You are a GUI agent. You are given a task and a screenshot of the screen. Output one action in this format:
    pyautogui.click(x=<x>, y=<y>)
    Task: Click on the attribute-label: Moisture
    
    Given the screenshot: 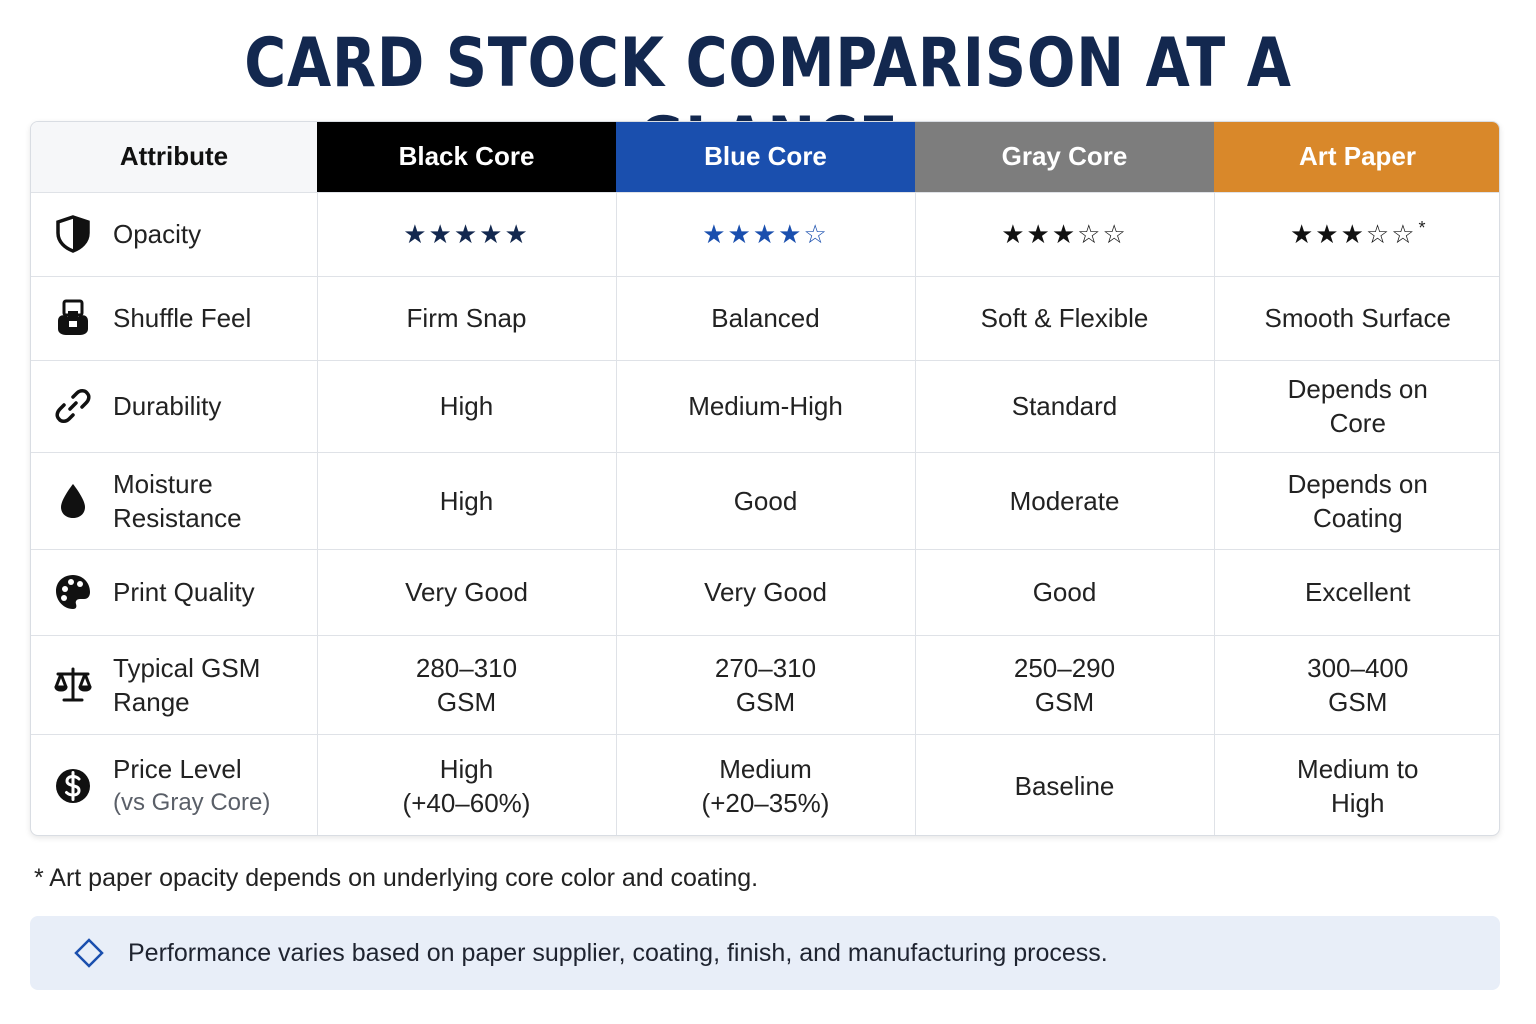 What is the action you would take?
    pyautogui.click(x=163, y=483)
    